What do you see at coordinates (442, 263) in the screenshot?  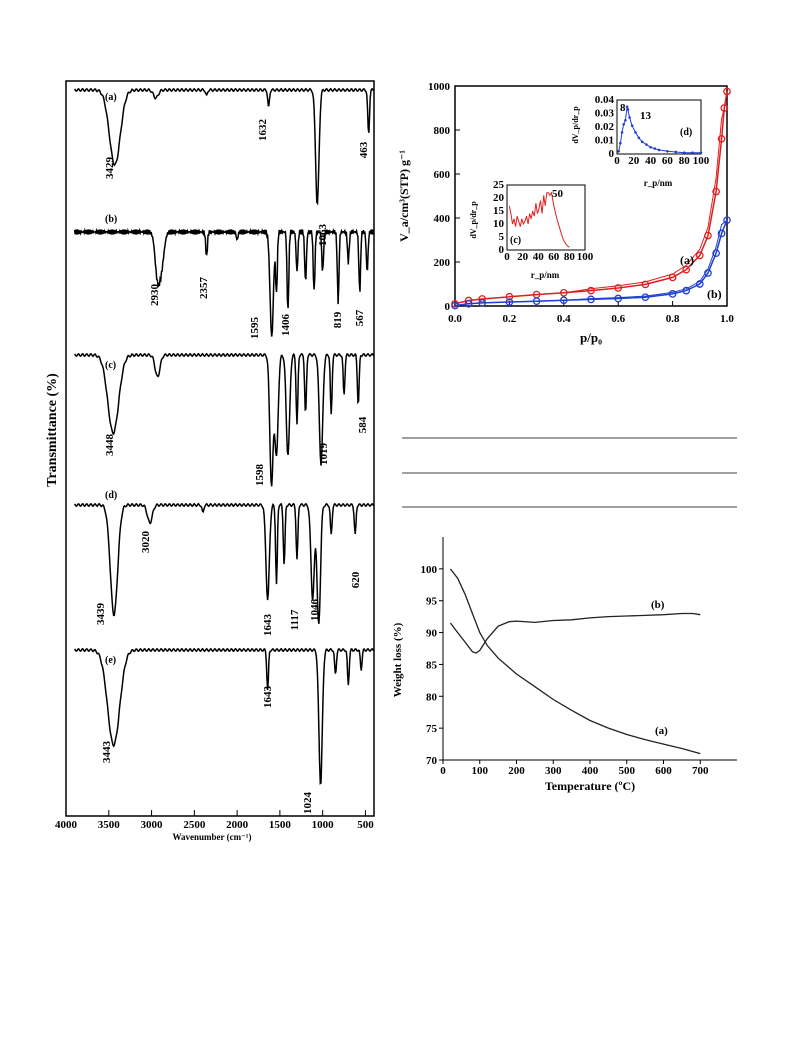 I see `bet-ytick-label: 200` at bounding box center [442, 263].